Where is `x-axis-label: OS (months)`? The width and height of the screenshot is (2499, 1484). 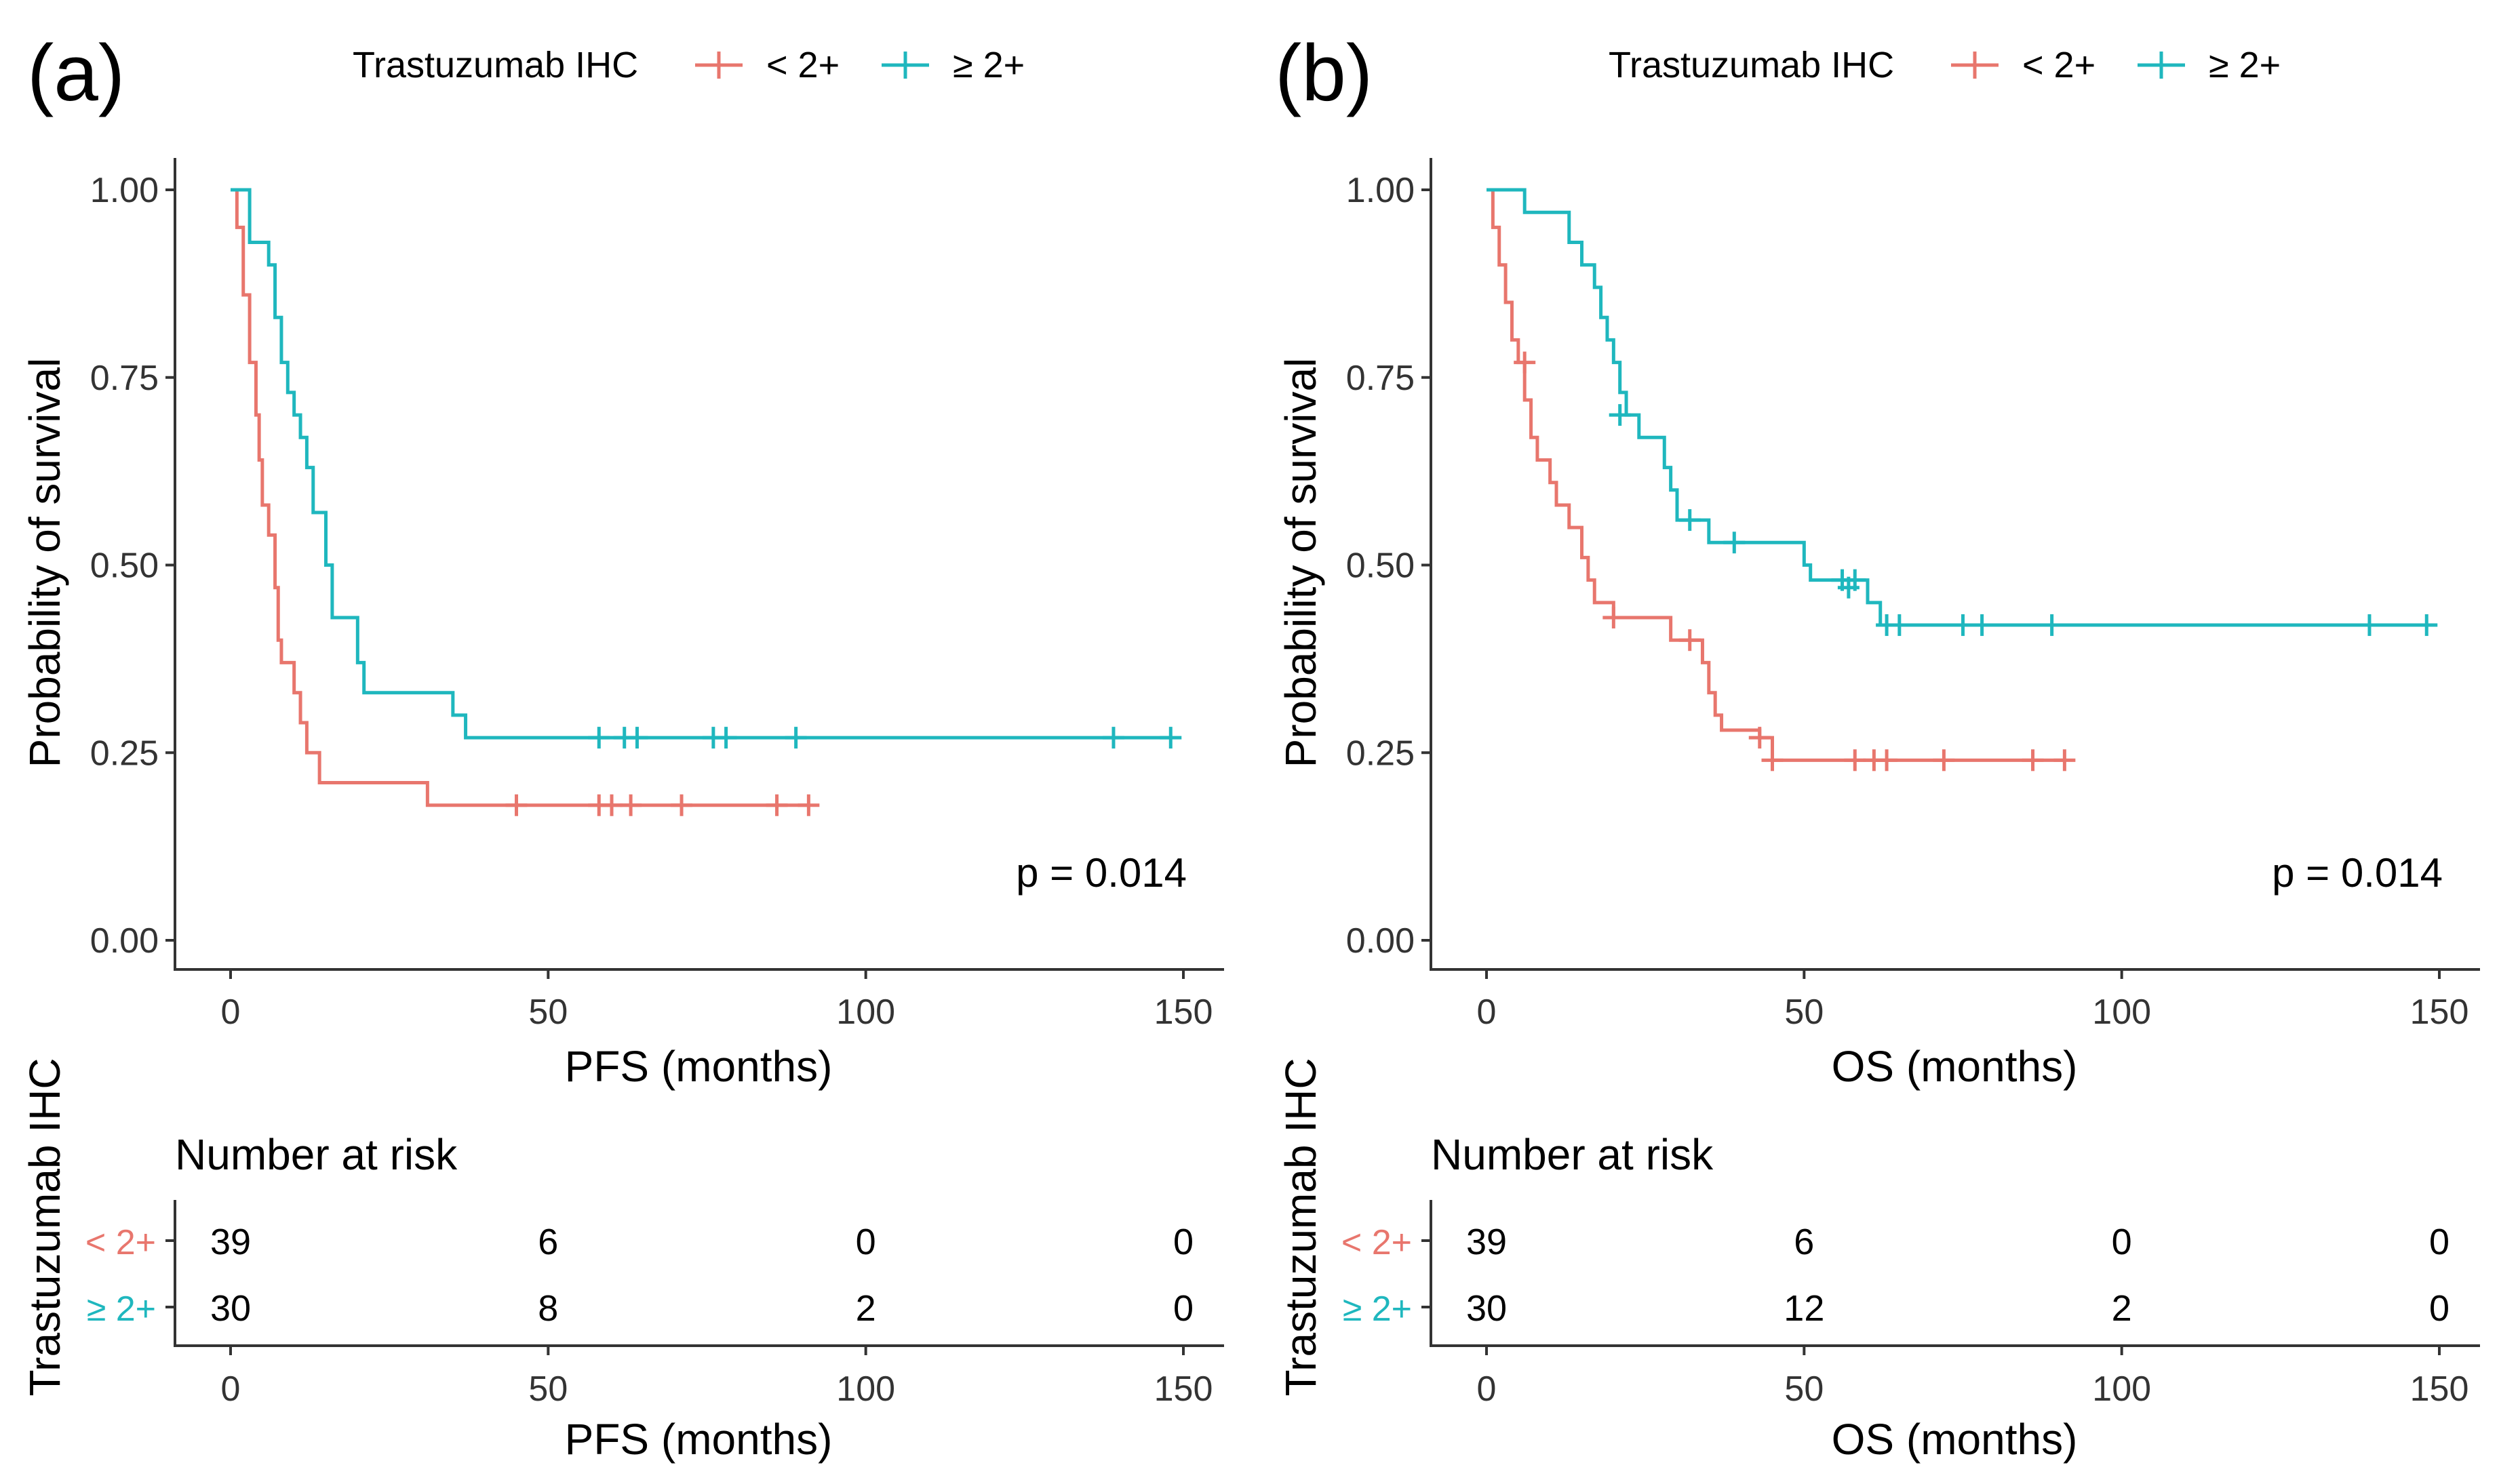 x-axis-label: OS (months) is located at coordinates (1955, 1066).